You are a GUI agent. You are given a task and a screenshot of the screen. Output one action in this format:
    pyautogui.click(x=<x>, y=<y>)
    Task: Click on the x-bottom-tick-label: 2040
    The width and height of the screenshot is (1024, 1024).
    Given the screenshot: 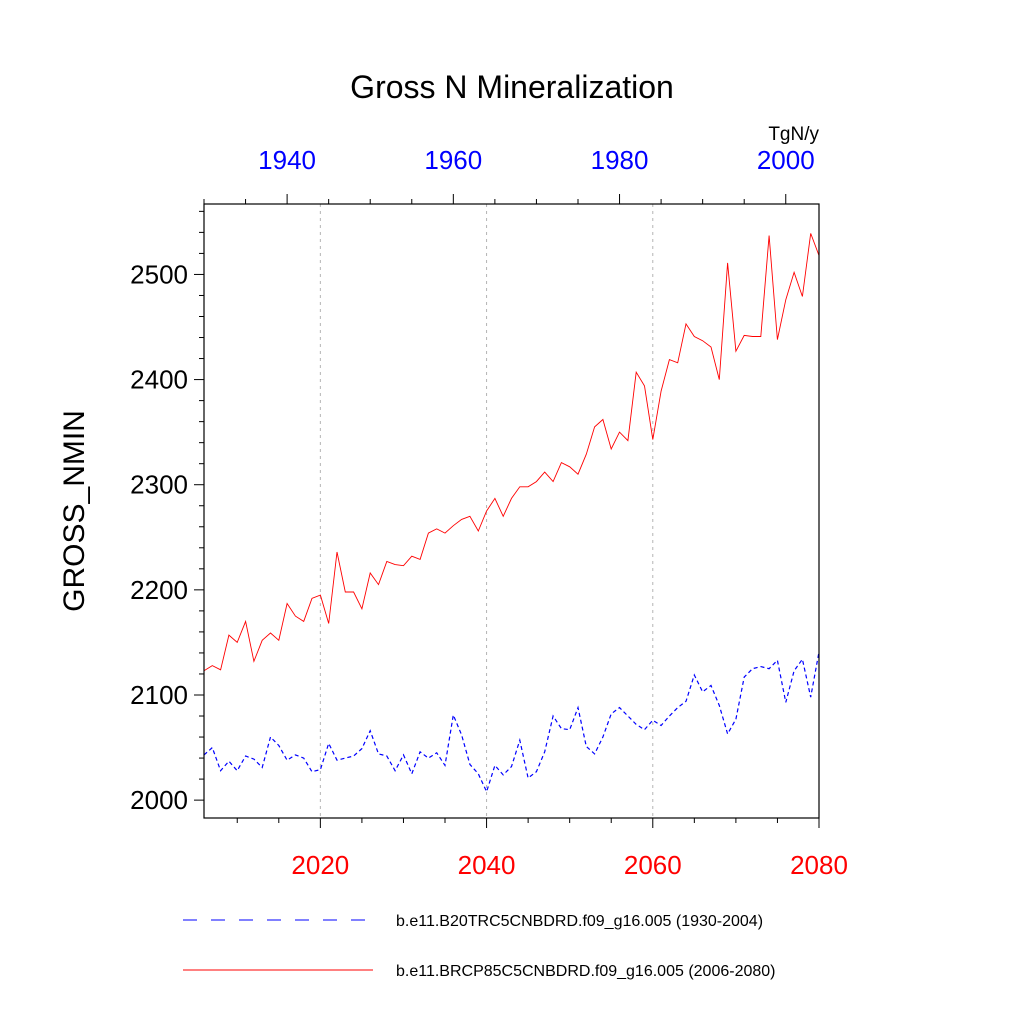 What is the action you would take?
    pyautogui.click(x=487, y=865)
    